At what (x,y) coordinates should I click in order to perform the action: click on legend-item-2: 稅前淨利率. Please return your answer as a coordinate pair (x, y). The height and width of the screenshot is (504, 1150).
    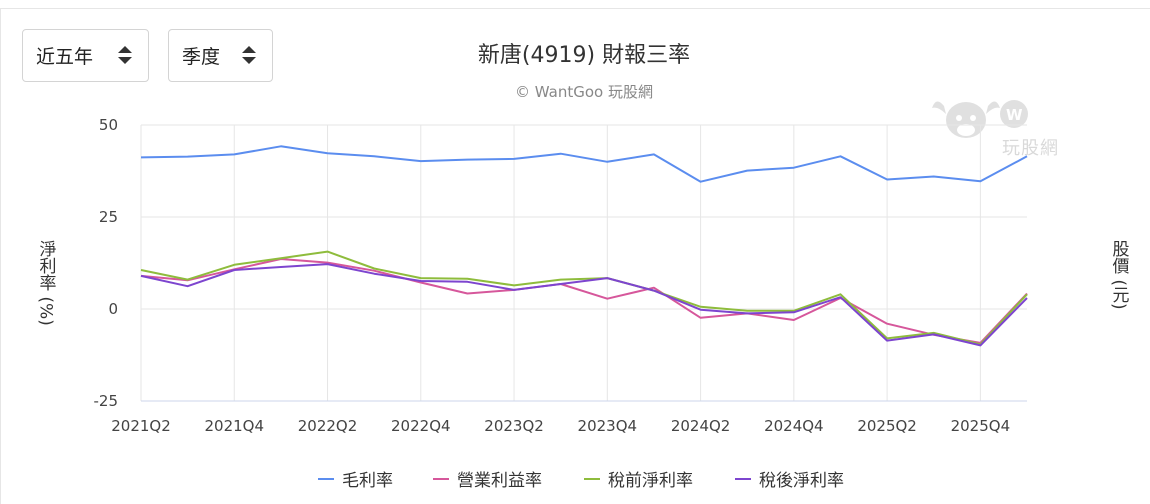
    Looking at the image, I should click on (638, 478).